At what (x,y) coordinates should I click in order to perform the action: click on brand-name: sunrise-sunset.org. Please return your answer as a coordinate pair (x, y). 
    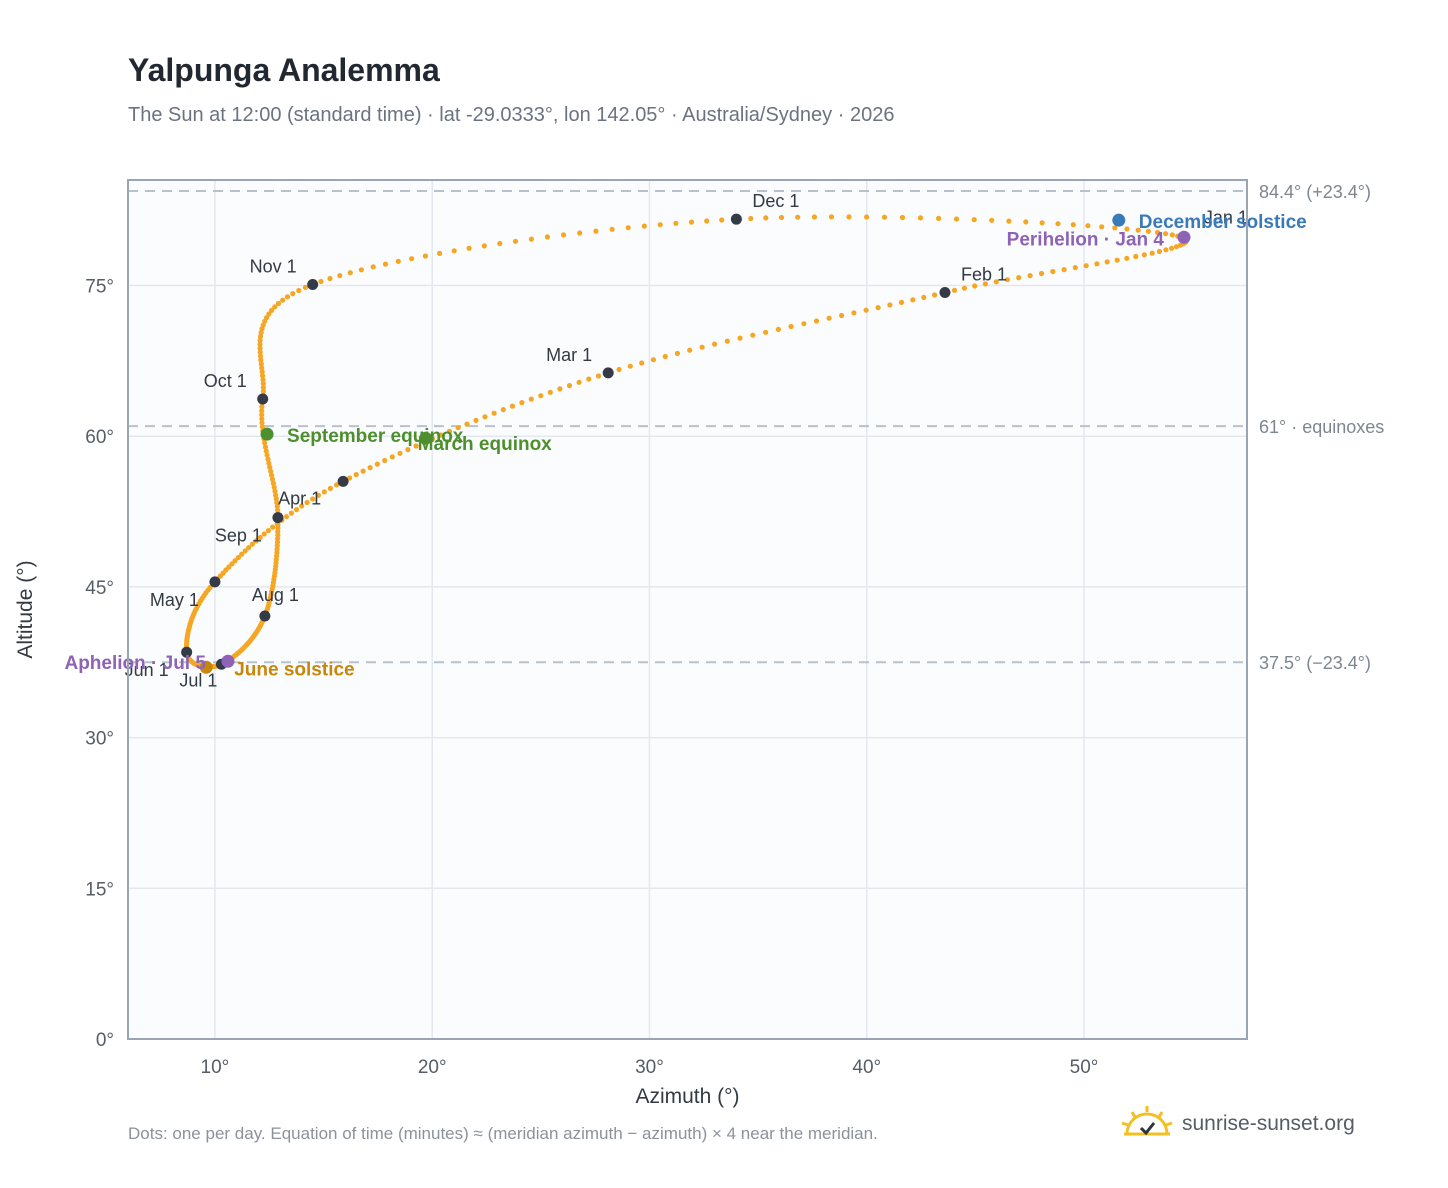
    Looking at the image, I should click on (1268, 1123).